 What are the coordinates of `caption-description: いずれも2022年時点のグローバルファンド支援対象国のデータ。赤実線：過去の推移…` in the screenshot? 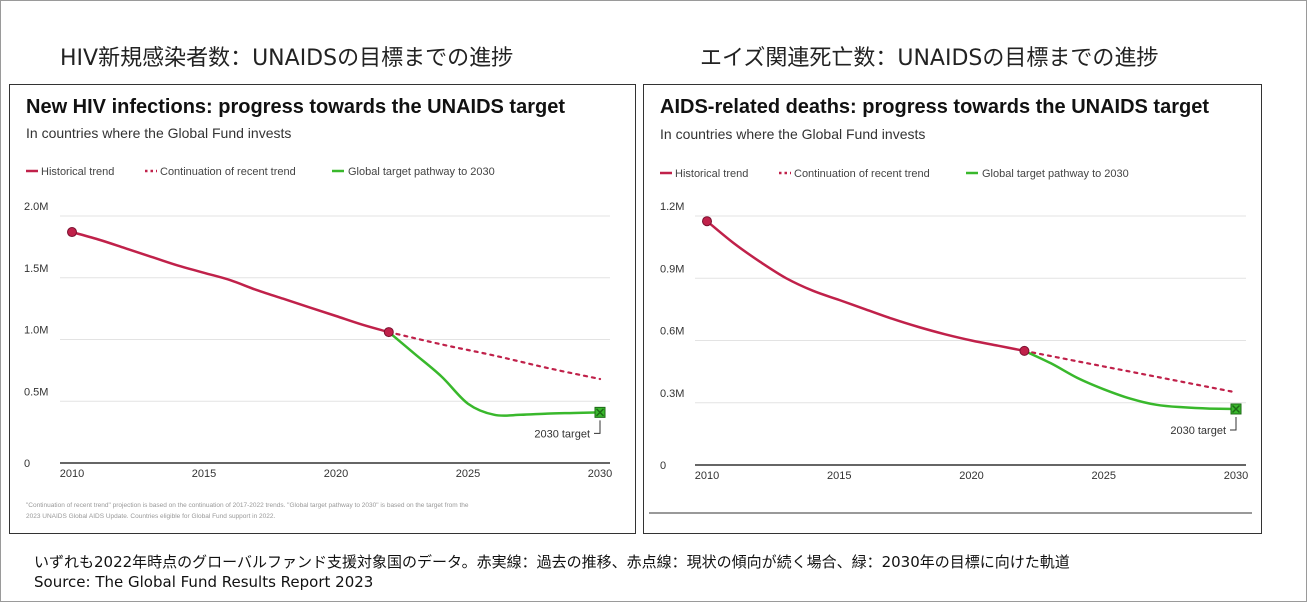 It's located at (552, 562).